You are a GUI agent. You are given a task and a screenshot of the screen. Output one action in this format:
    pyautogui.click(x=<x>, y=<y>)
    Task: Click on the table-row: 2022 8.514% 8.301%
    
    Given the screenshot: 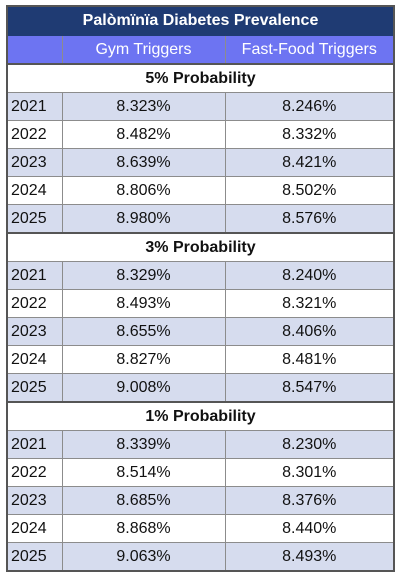 What is the action you would take?
    pyautogui.click(x=200, y=472)
    